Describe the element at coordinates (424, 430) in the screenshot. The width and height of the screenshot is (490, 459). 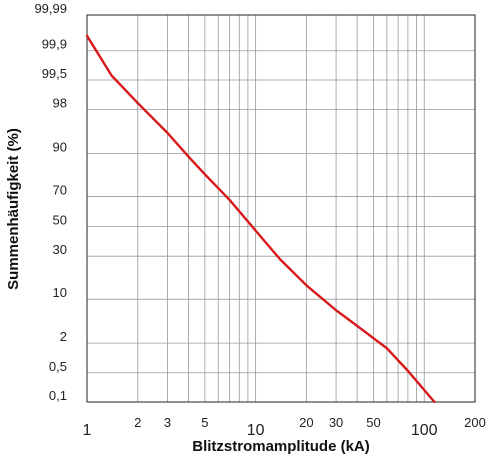
I see `x-tick-label: 100` at that location.